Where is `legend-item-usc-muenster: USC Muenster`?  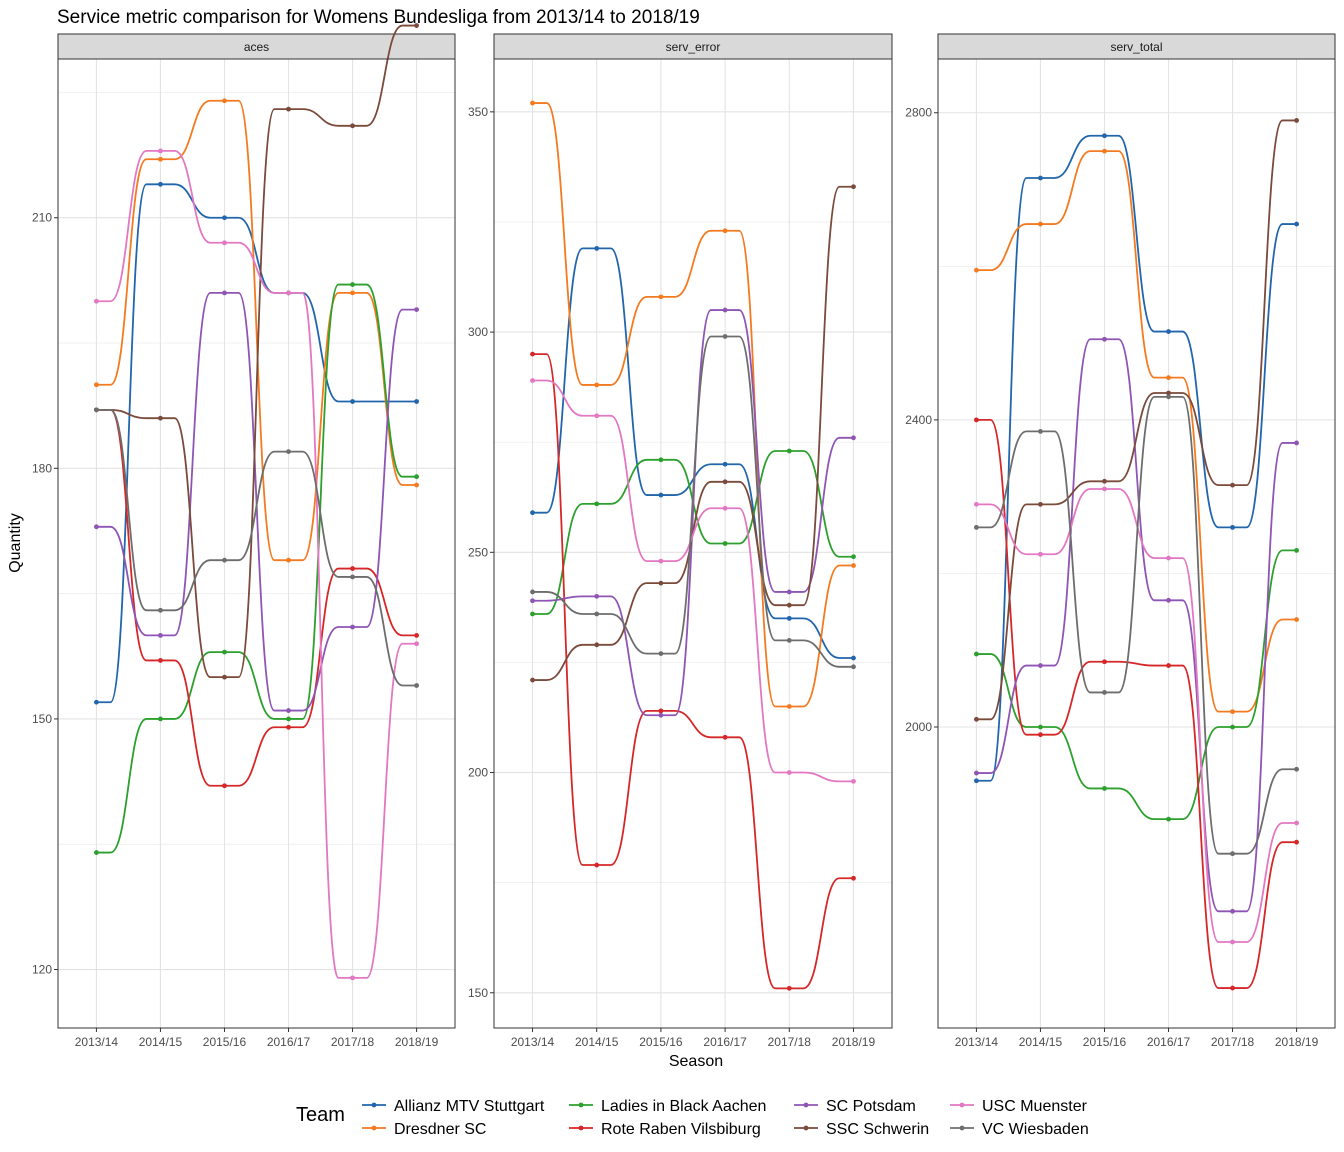 legend-item-usc-muenster: USC Muenster is located at coordinates (1019, 1106).